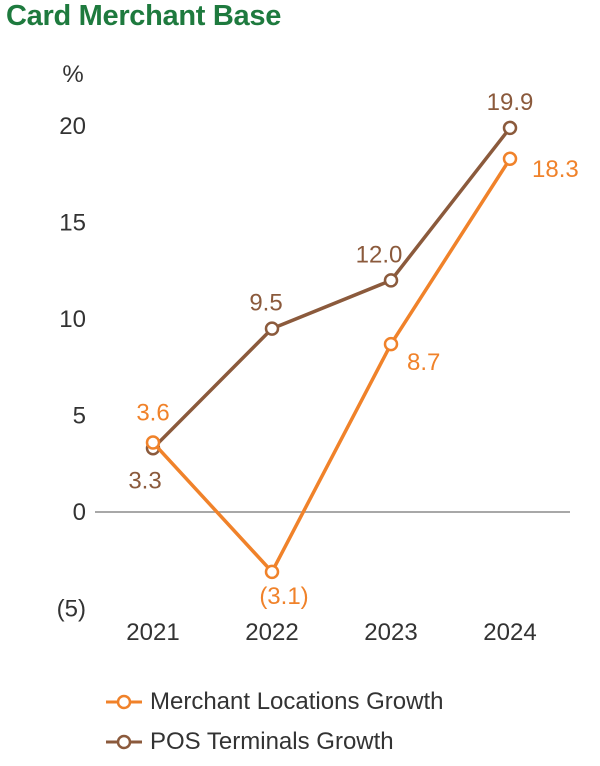 The width and height of the screenshot is (600, 766). What do you see at coordinates (379, 254) in the screenshot?
I see `data-label-pos-terminals: 12.0` at bounding box center [379, 254].